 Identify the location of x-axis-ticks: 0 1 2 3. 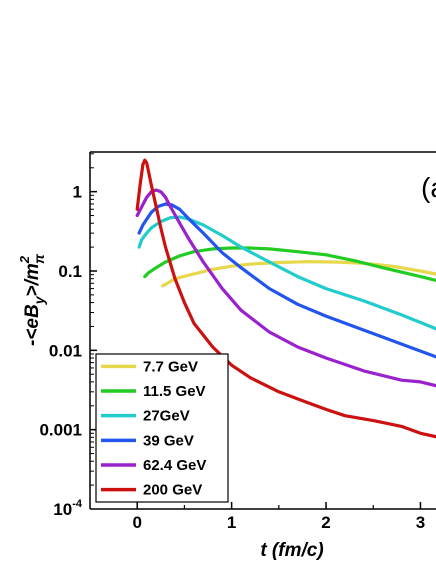
(278, 517).